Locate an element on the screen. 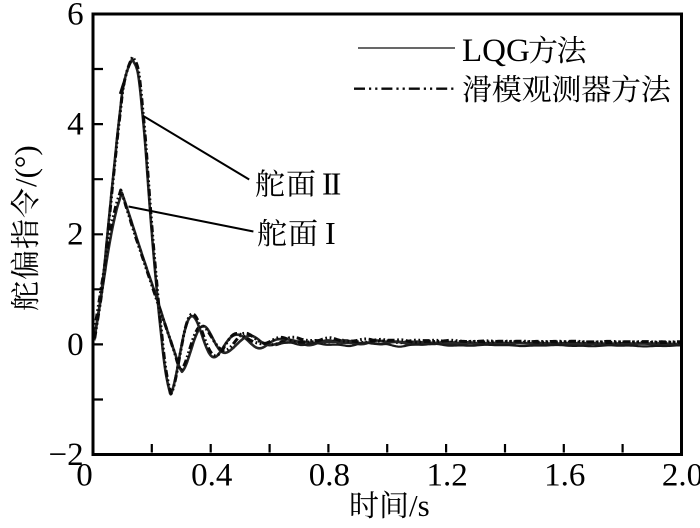  svg-text: 0.8 is located at coordinates (329, 476).